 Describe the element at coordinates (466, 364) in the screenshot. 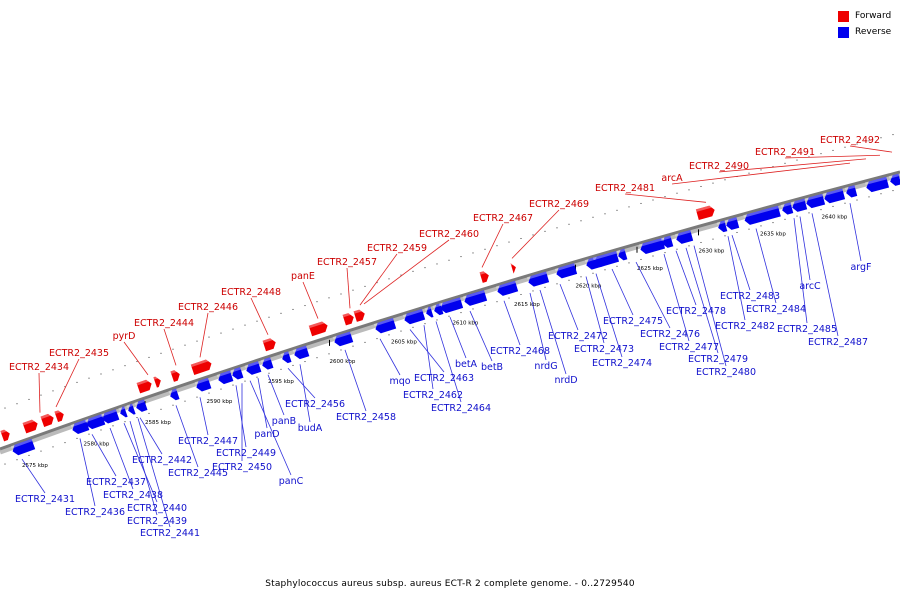

I see `reverse-gene-label: betA` at that location.